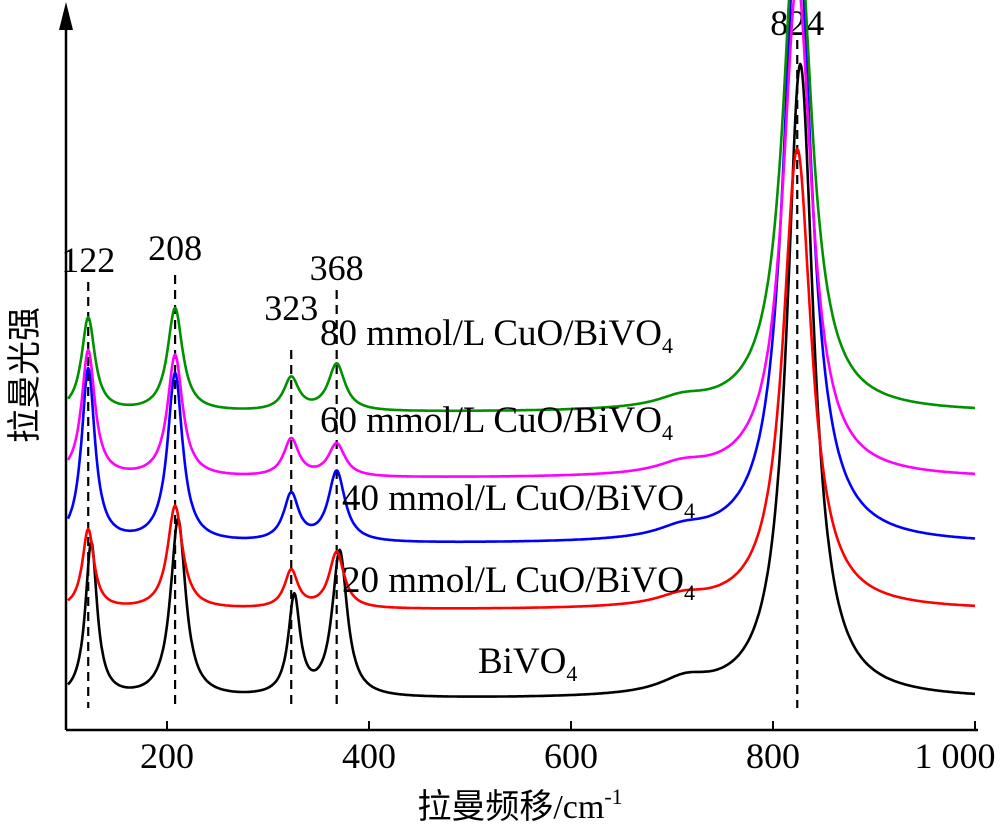 This screenshot has height=833, width=1000. I want to click on x-tick-label: 400, so click(369, 756).